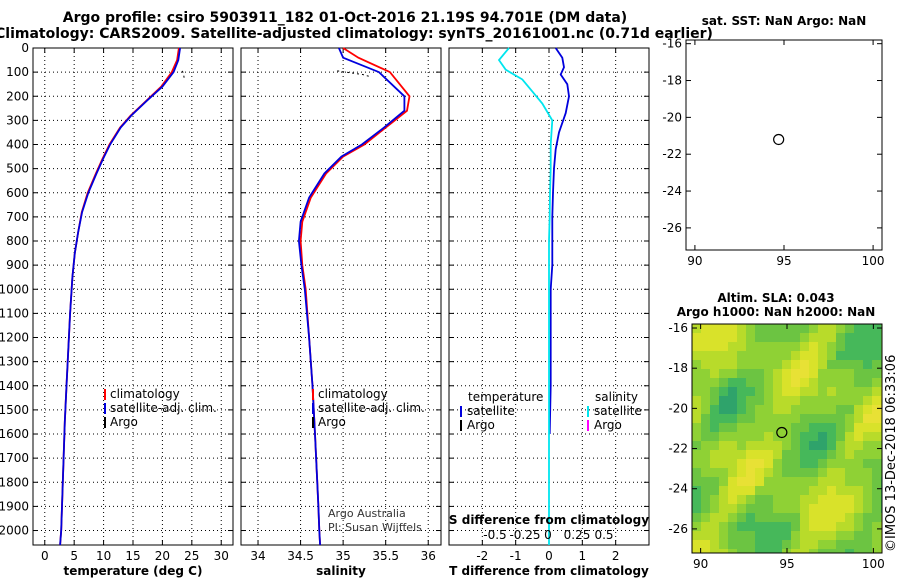 The height and width of the screenshot is (580, 900). Describe the element at coordinates (786, 564) in the screenshot. I see `map-x-tick-label: 95` at that location.